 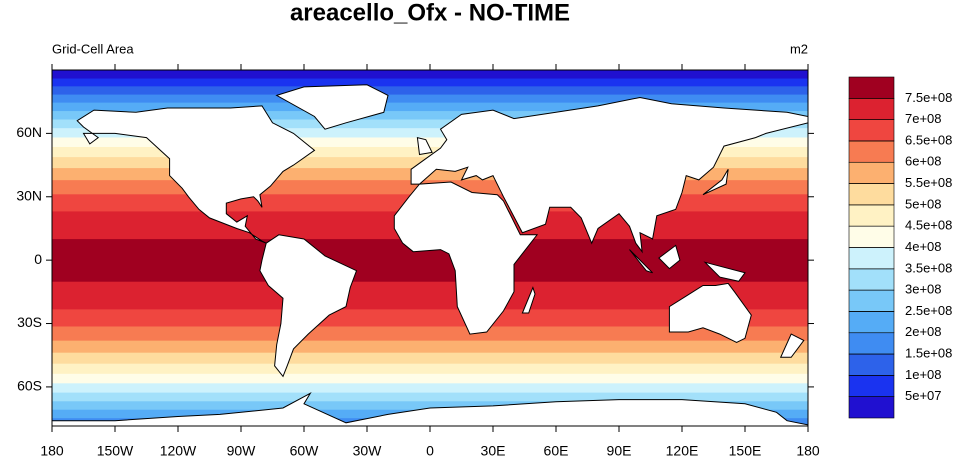 I want to click on x-tick-label: 30W, so click(x=368, y=451).